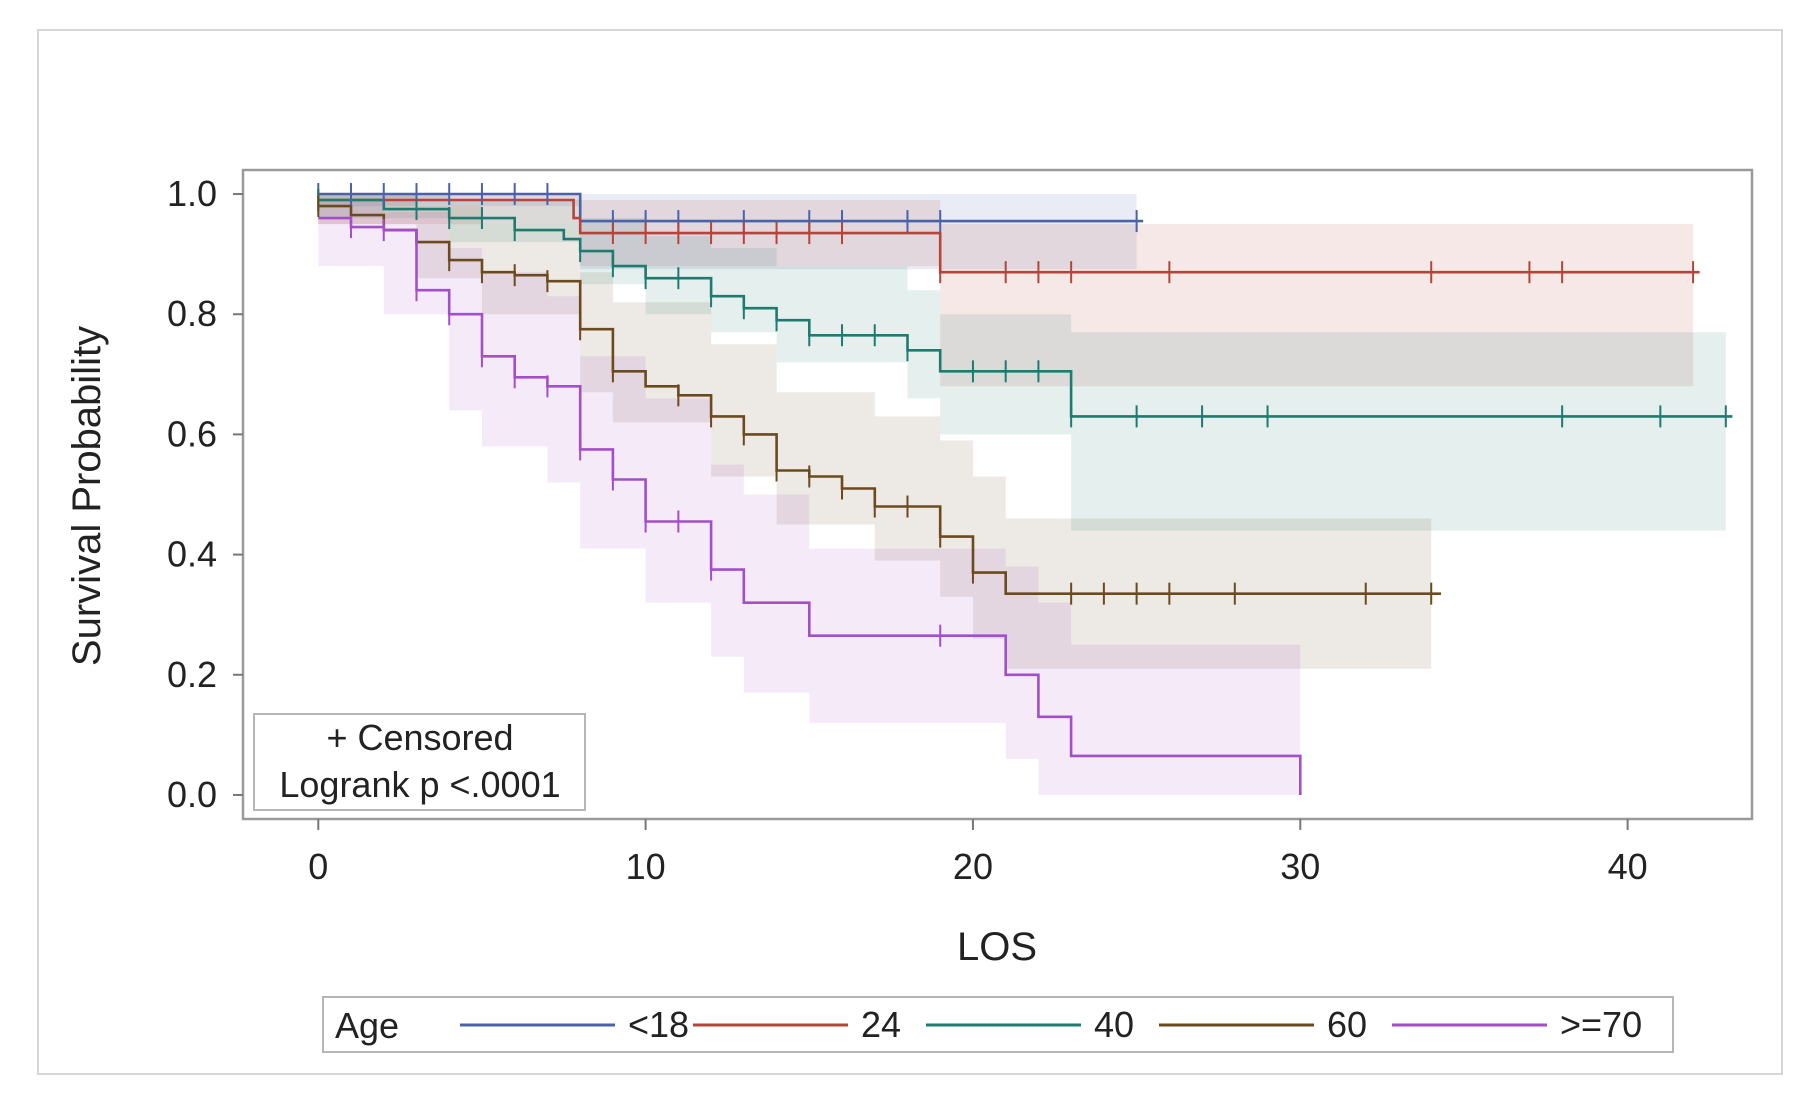 The height and width of the screenshot is (1108, 1815). What do you see at coordinates (419, 762) in the screenshot?
I see `inset-box` at bounding box center [419, 762].